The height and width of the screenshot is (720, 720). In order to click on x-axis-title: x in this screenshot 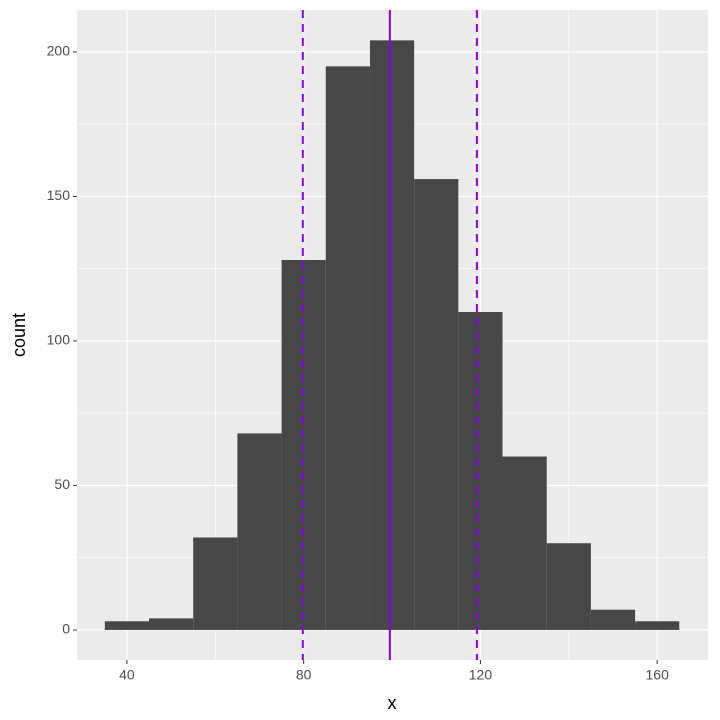, I will do `click(392, 703)`.